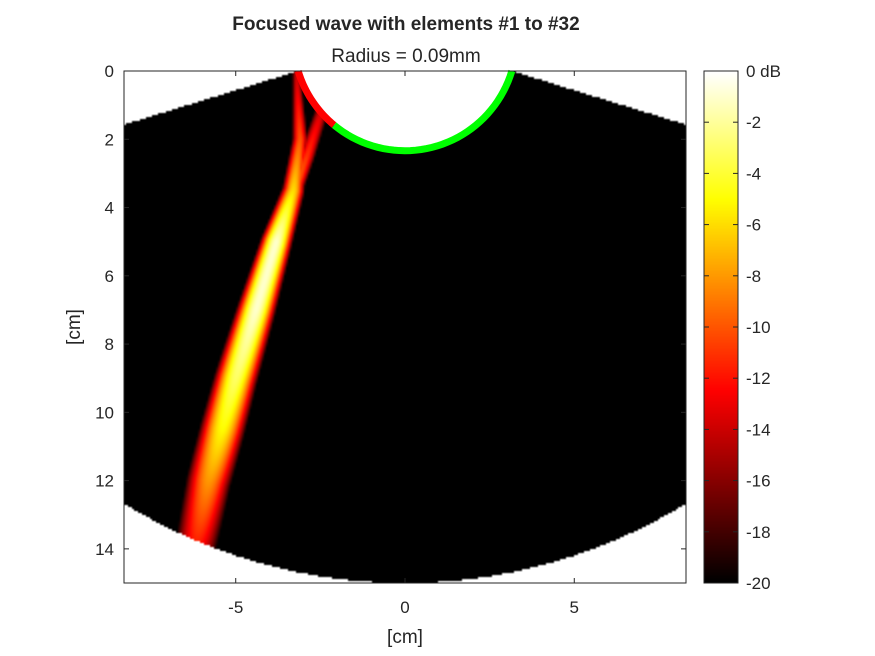 This screenshot has height=656, width=875. What do you see at coordinates (405, 637) in the screenshot?
I see `x-axis-label: [cm]` at bounding box center [405, 637].